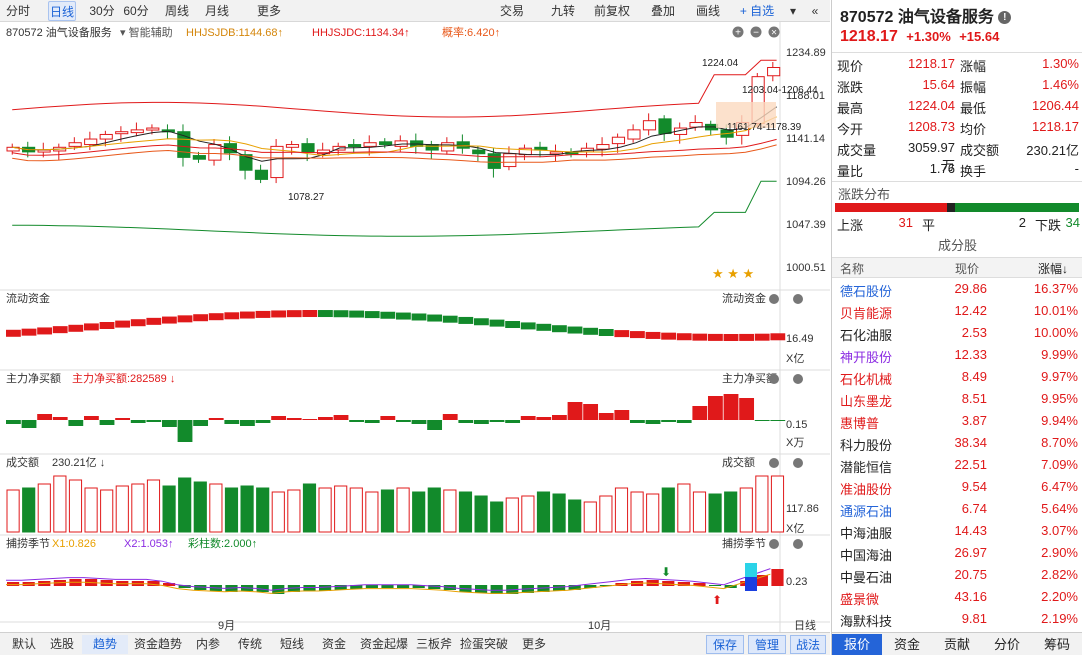 Image resolution: width=1082 pixels, height=655 pixels. What do you see at coordinates (957, 289) in the screenshot?
I see `component-row: 德石股份 29.86 16.37%` at bounding box center [957, 289].